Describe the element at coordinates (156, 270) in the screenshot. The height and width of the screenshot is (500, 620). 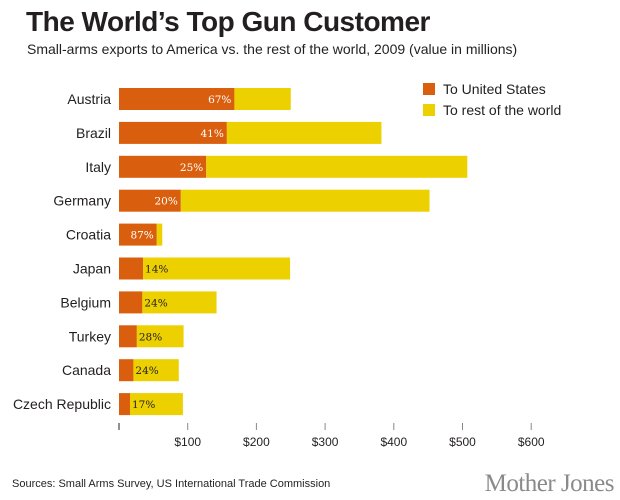
I see `us-share-label: 14%` at that location.